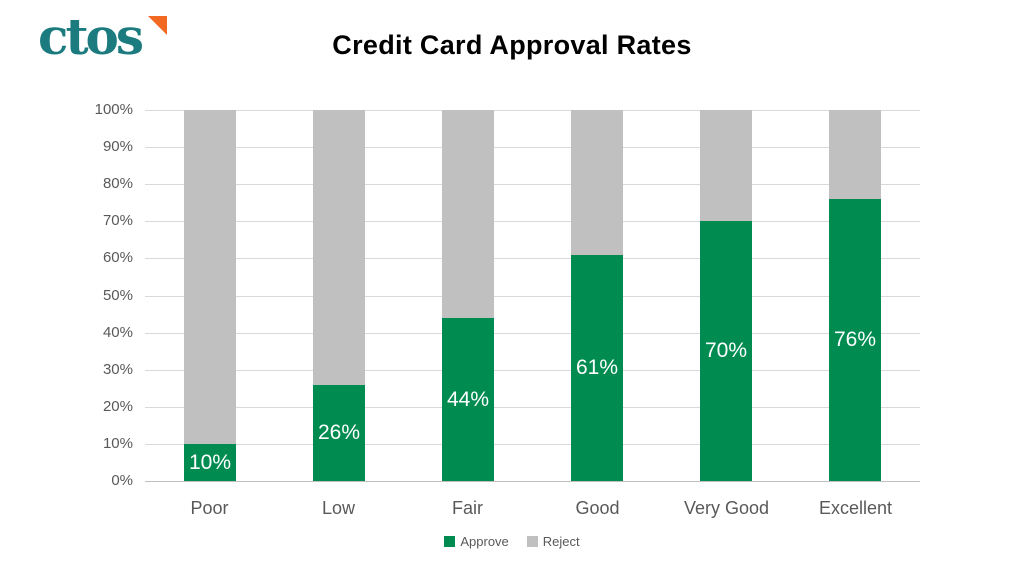 Image resolution: width=1024 pixels, height=576 pixels. I want to click on x-axis-label: Excellent, so click(855, 508).